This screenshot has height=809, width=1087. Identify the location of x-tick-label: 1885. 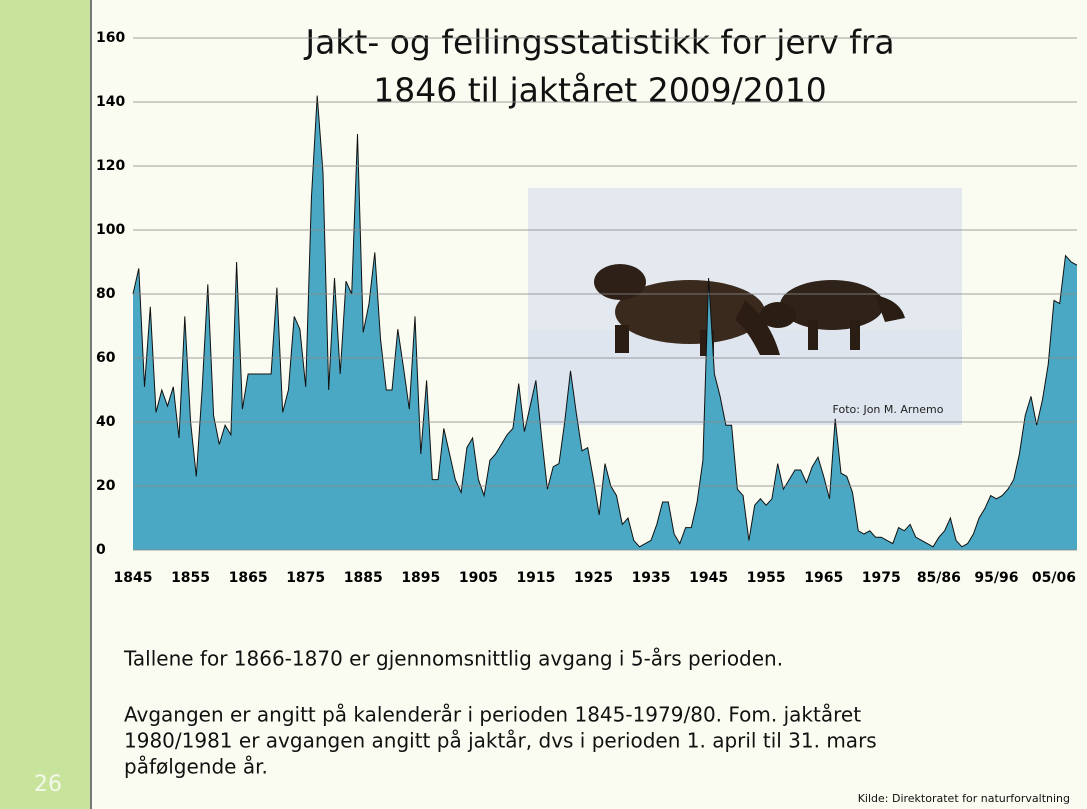
(363, 578).